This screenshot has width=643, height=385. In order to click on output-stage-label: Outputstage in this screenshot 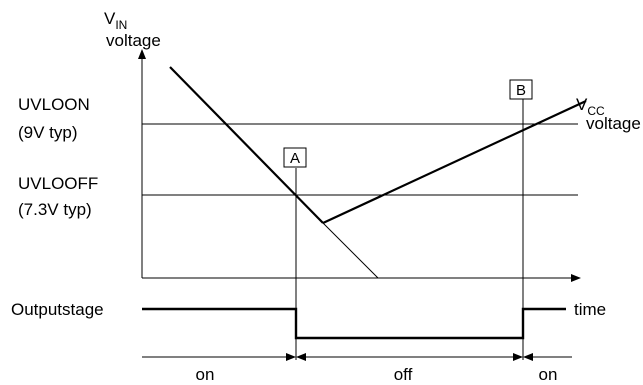, I will do `click(57, 309)`.